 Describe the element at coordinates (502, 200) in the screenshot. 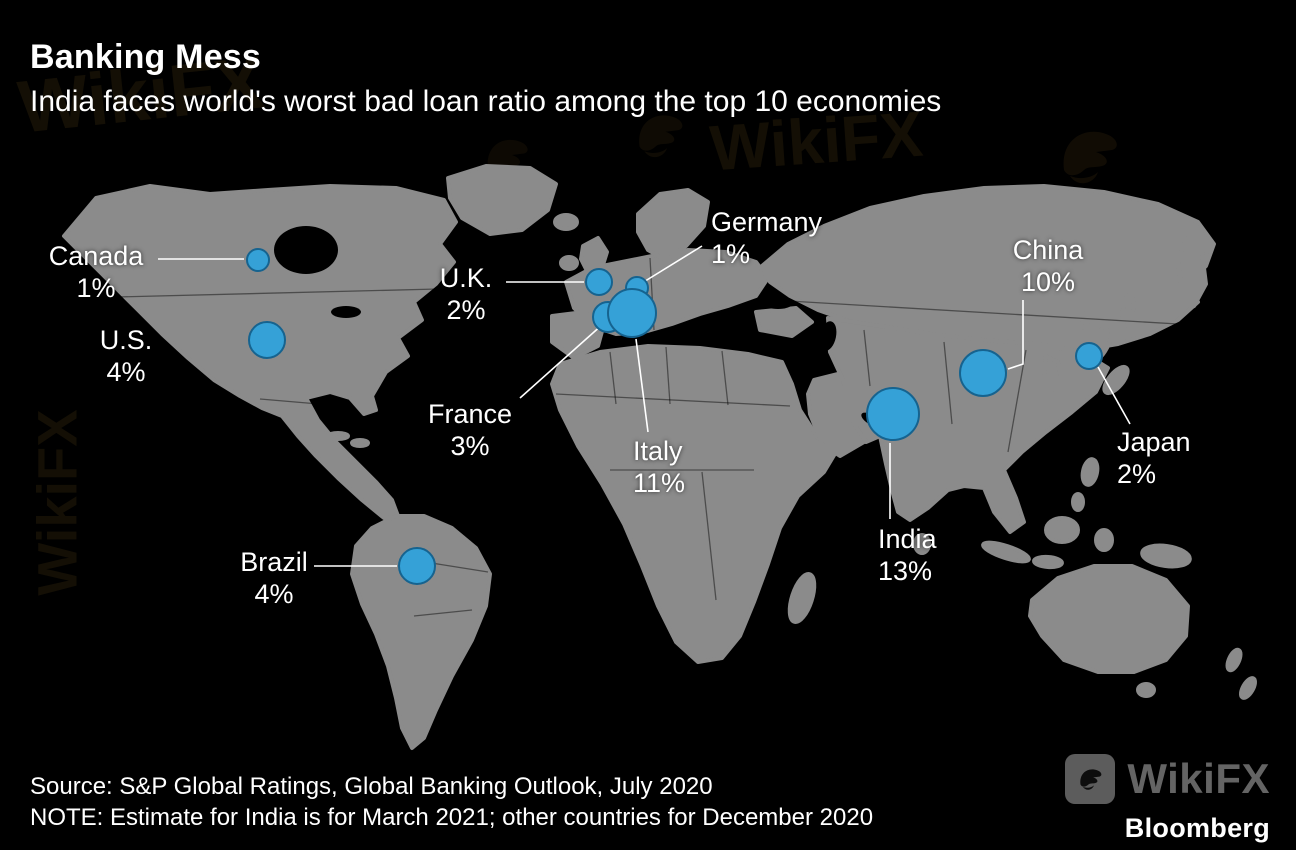

I see `island-greenland` at that location.